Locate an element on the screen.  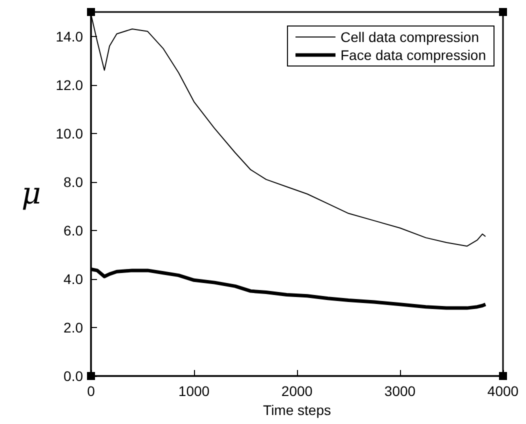
x-tick-label: 0 is located at coordinates (91, 391).